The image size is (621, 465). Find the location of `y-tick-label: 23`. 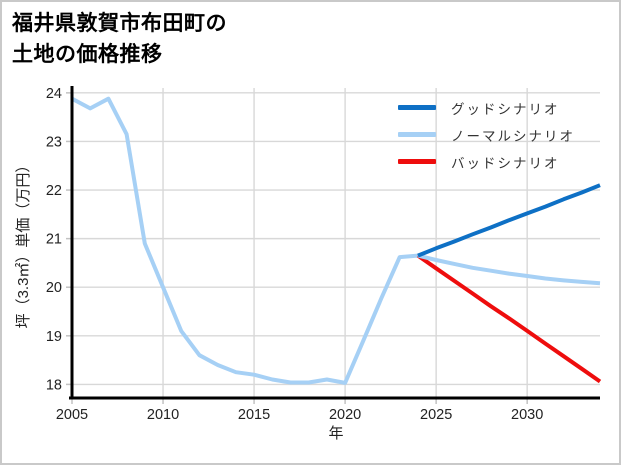

y-tick-label: 23 is located at coordinates (54, 142).